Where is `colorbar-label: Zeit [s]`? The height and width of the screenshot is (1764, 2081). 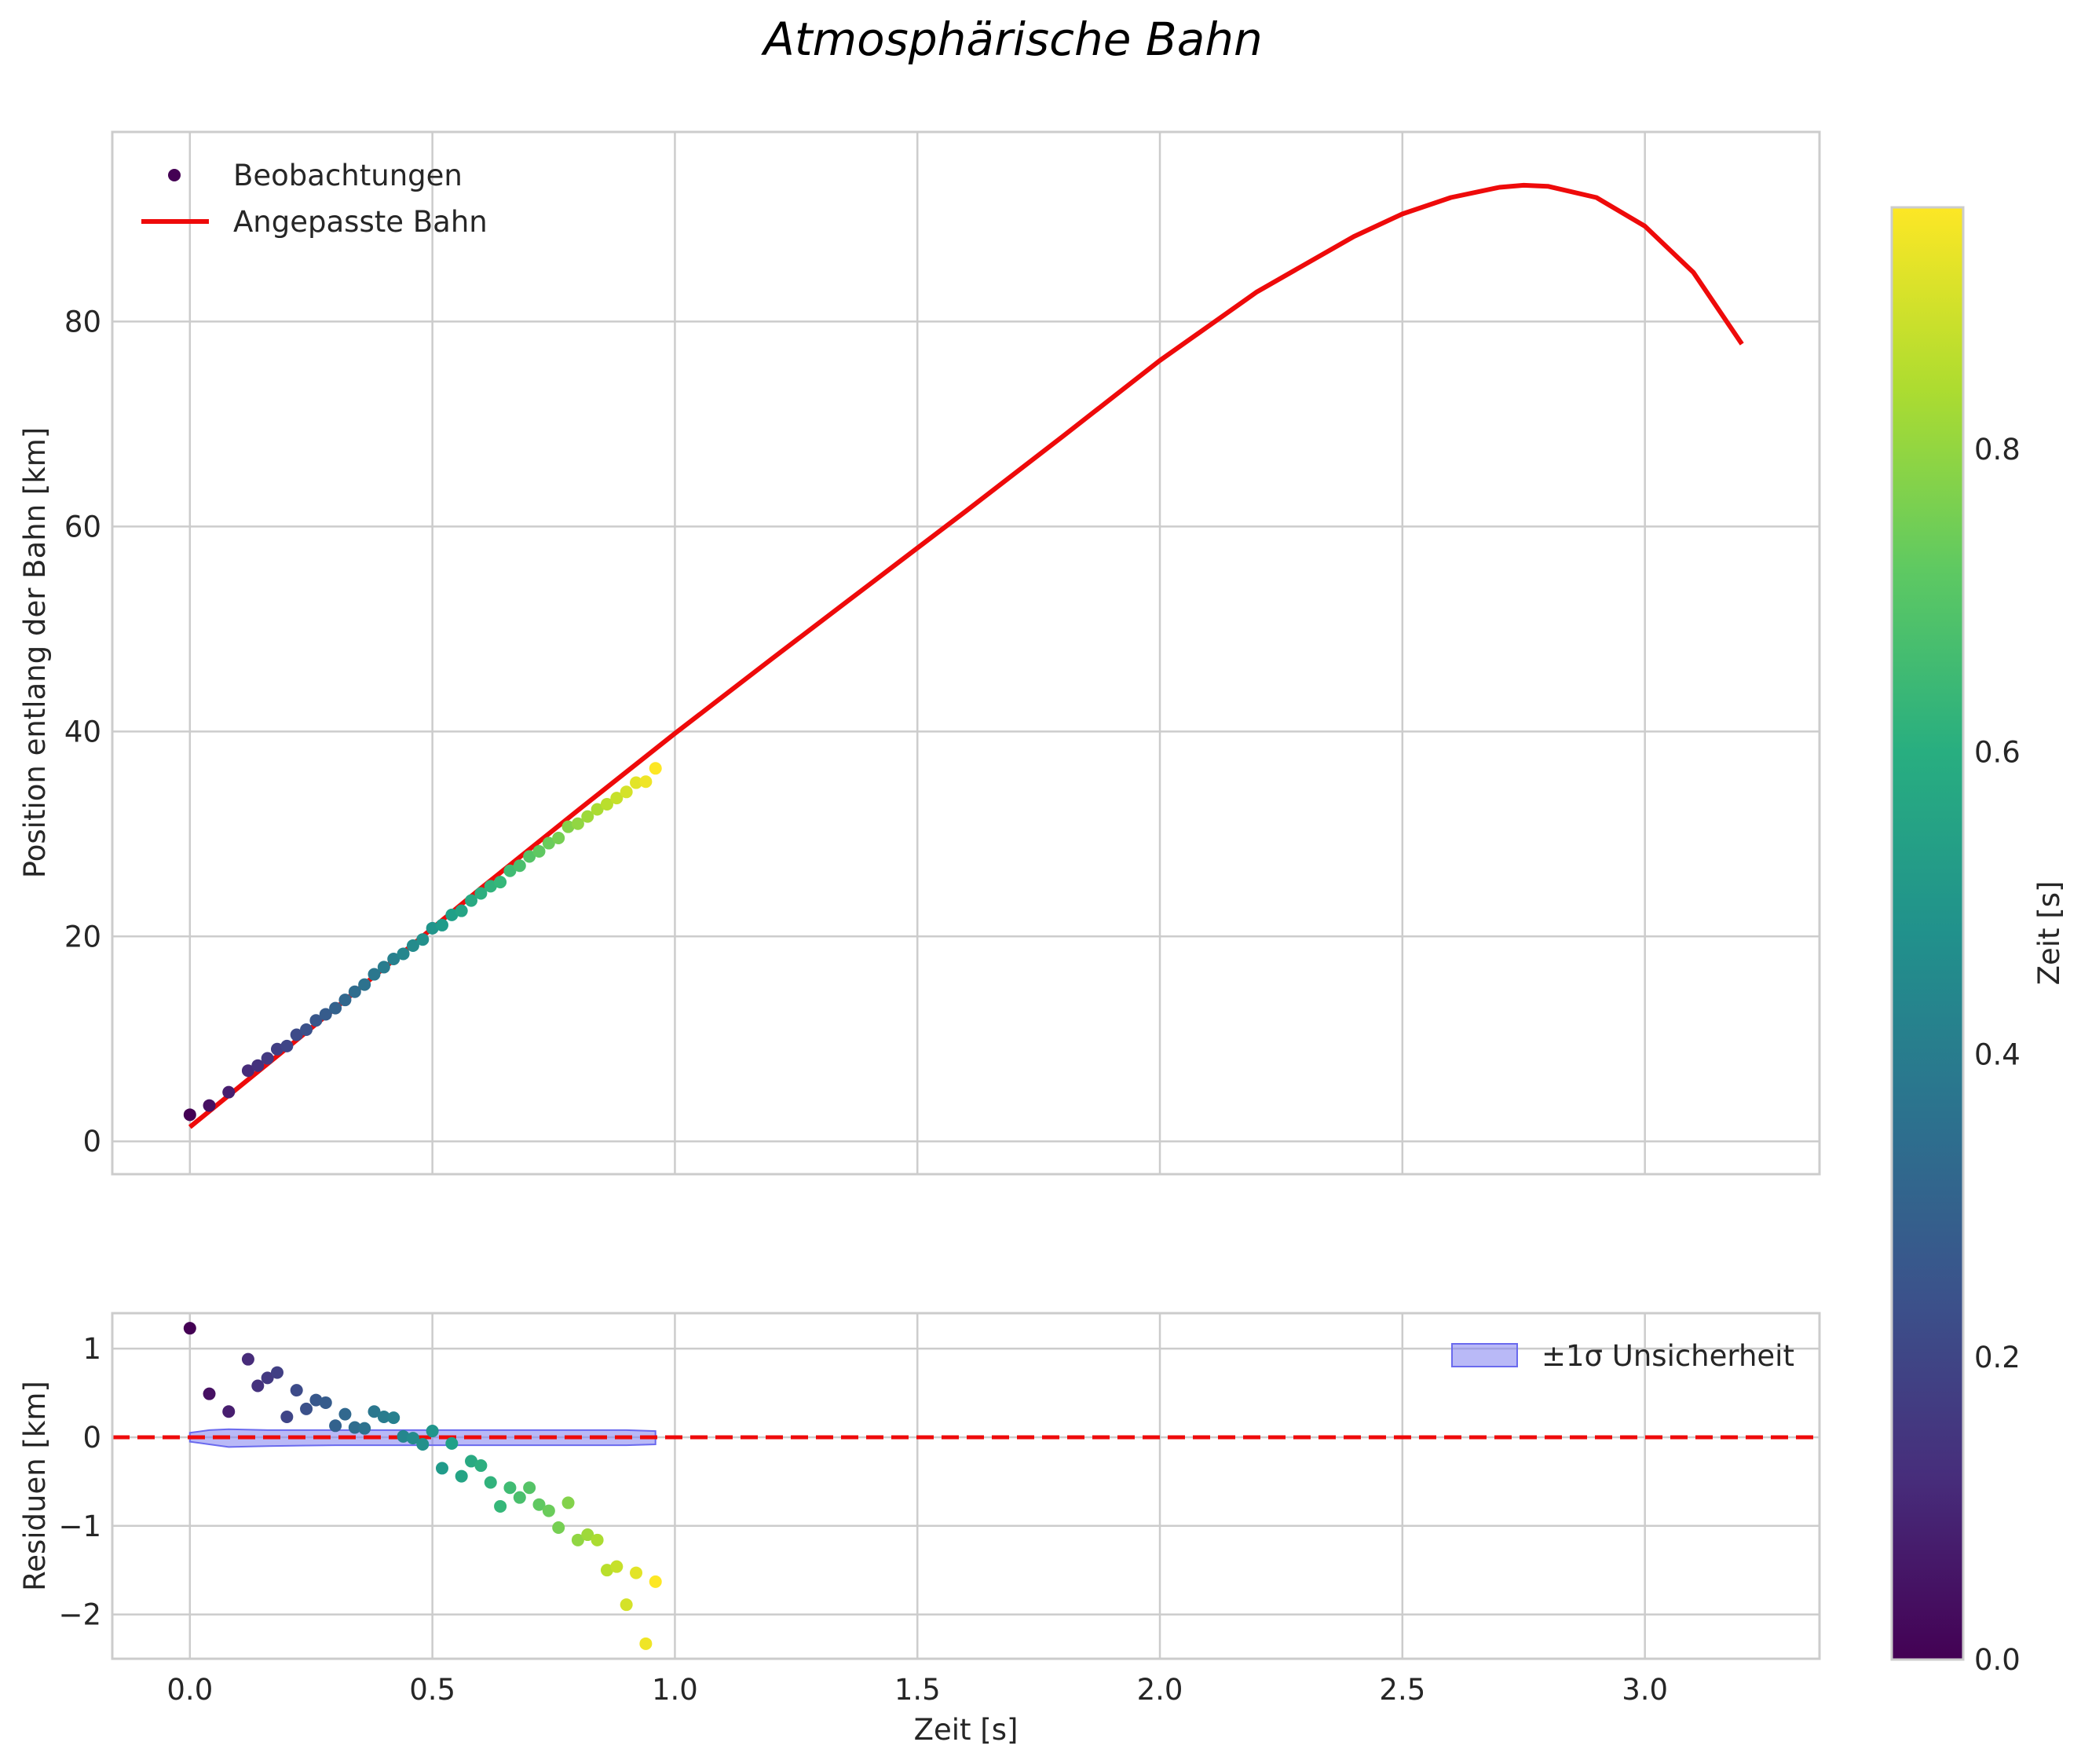 colorbar-label: Zeit [s] is located at coordinates (2049, 934).